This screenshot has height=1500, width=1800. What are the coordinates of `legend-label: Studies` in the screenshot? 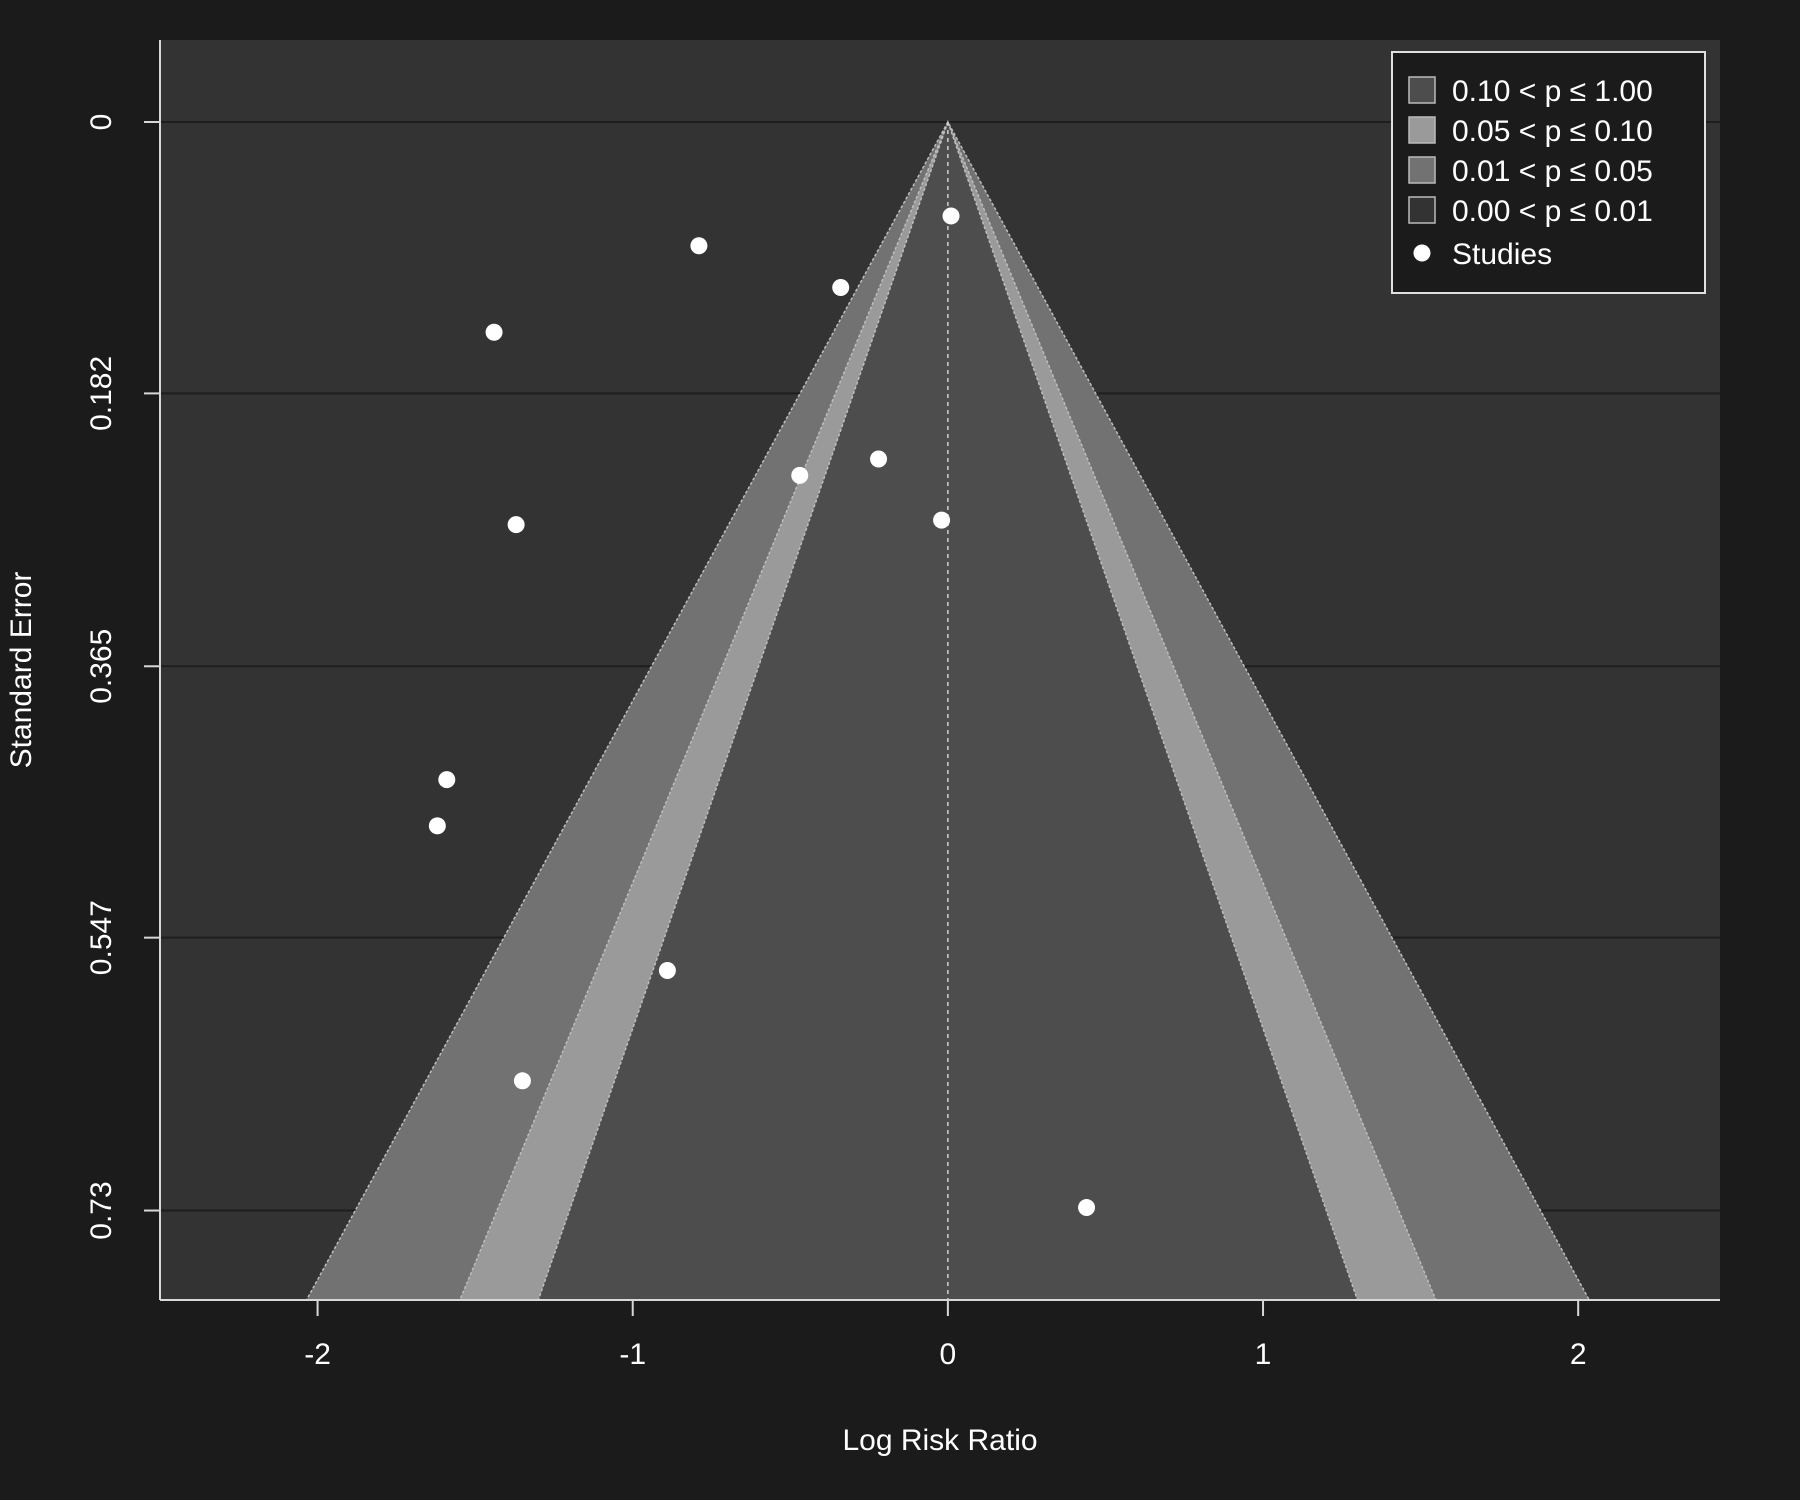 It's located at (1502, 254).